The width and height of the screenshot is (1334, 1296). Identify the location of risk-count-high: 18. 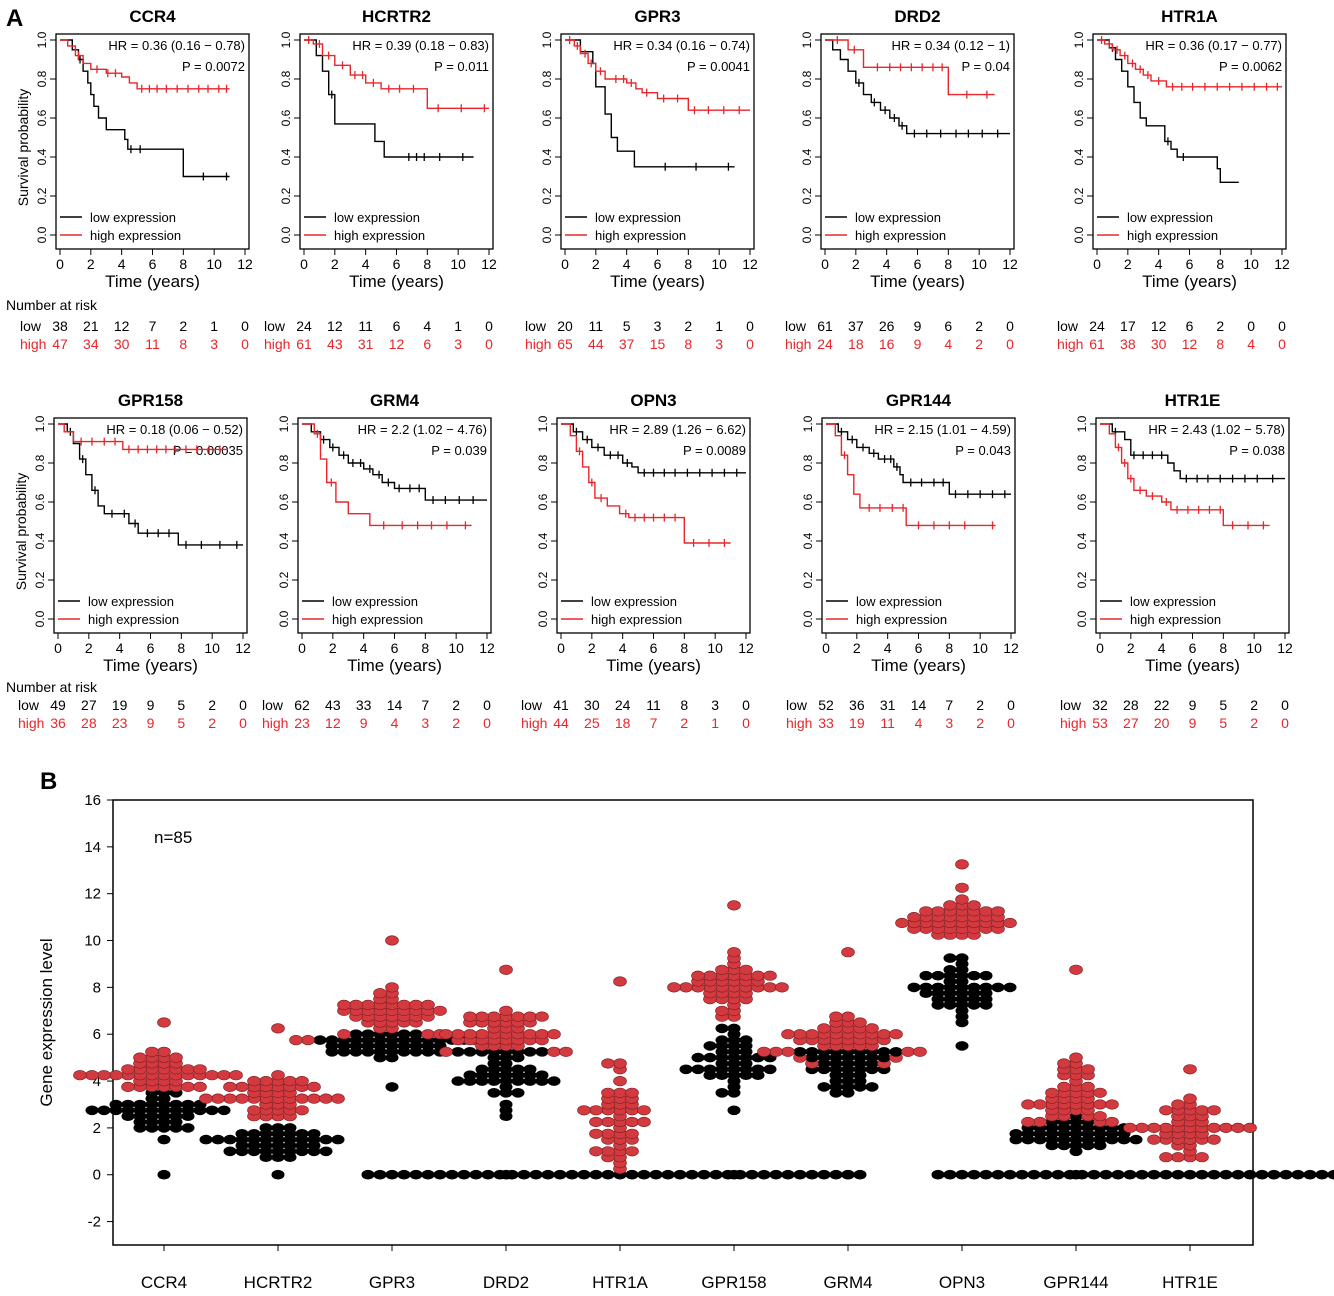
(623, 723).